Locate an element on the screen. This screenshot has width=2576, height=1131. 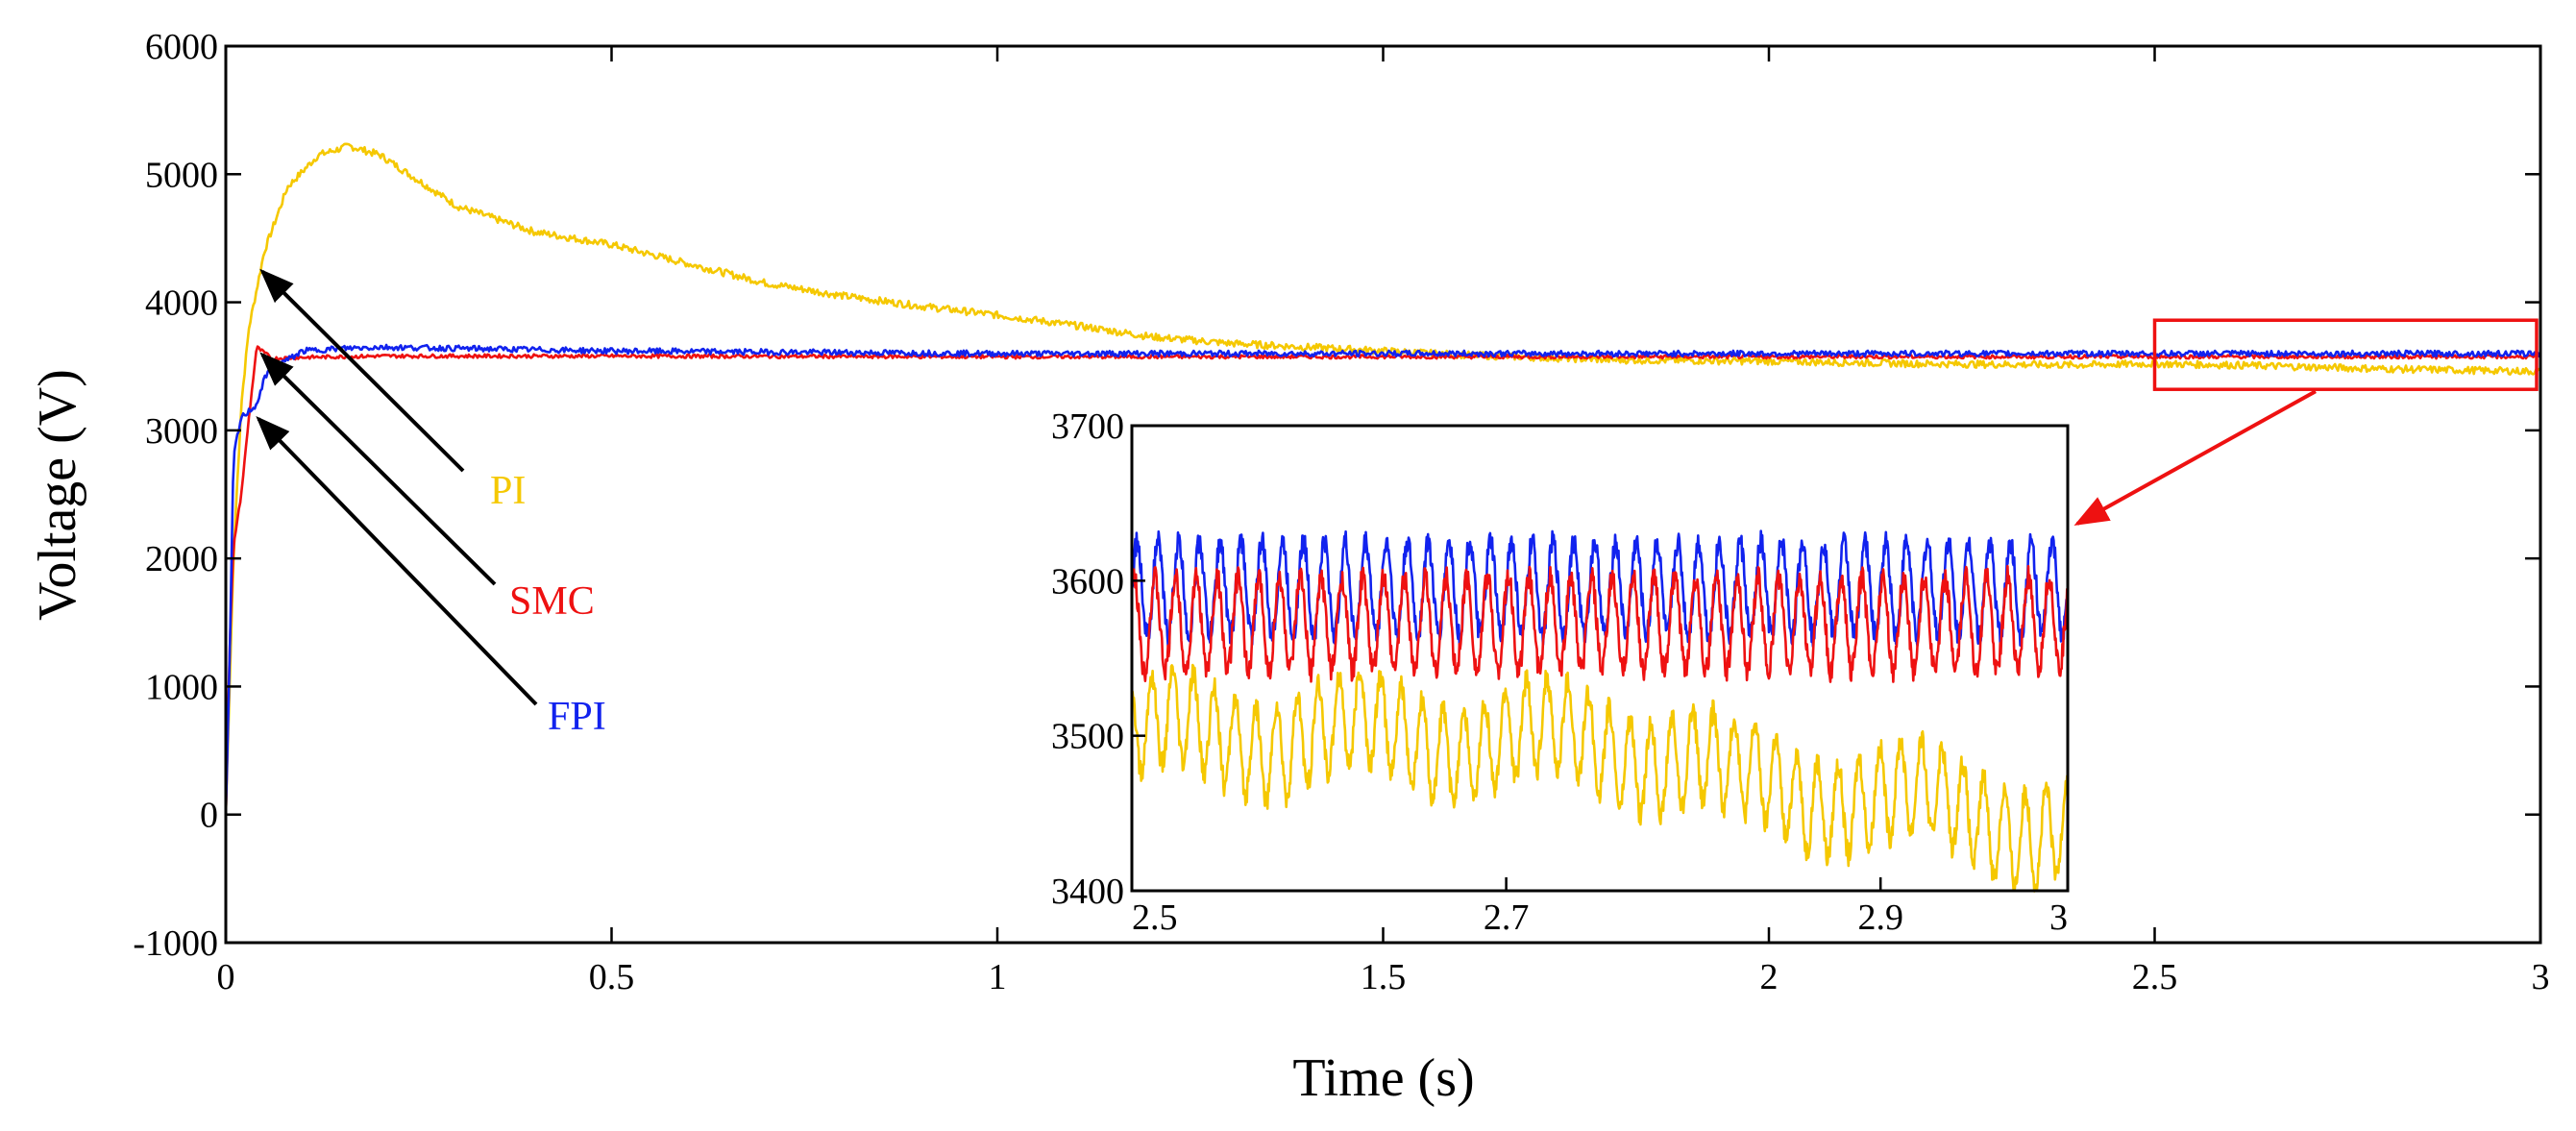
y-tick-label: 1000 is located at coordinates (181, 687).